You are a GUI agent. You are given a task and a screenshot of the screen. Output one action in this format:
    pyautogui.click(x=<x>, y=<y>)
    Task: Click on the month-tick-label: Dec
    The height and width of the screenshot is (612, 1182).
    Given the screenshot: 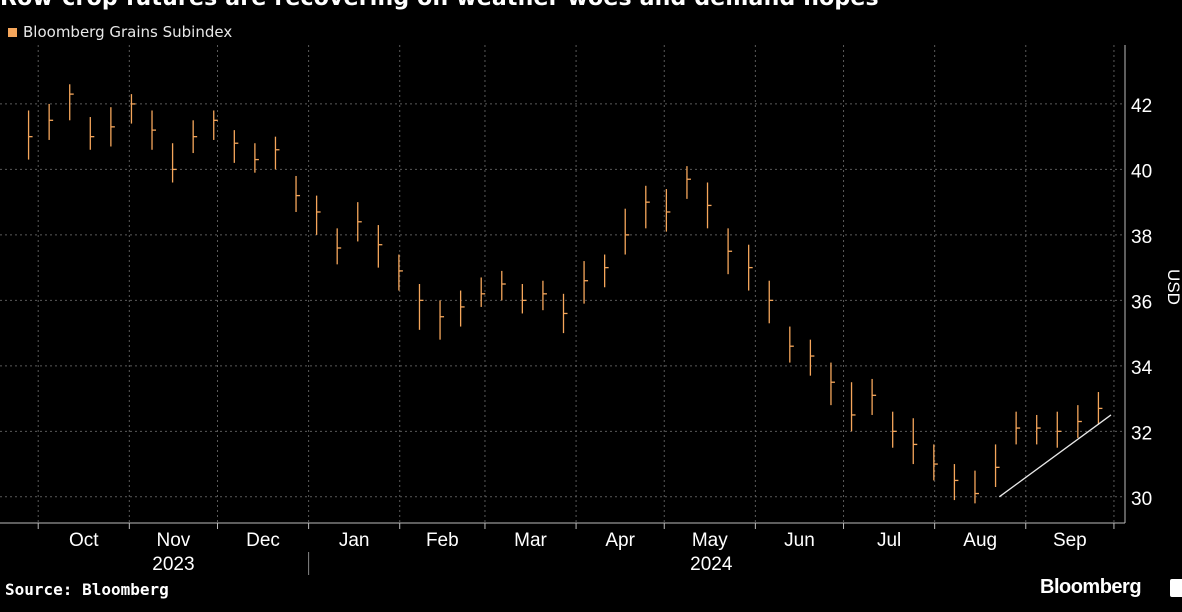 What is the action you would take?
    pyautogui.click(x=263, y=540)
    